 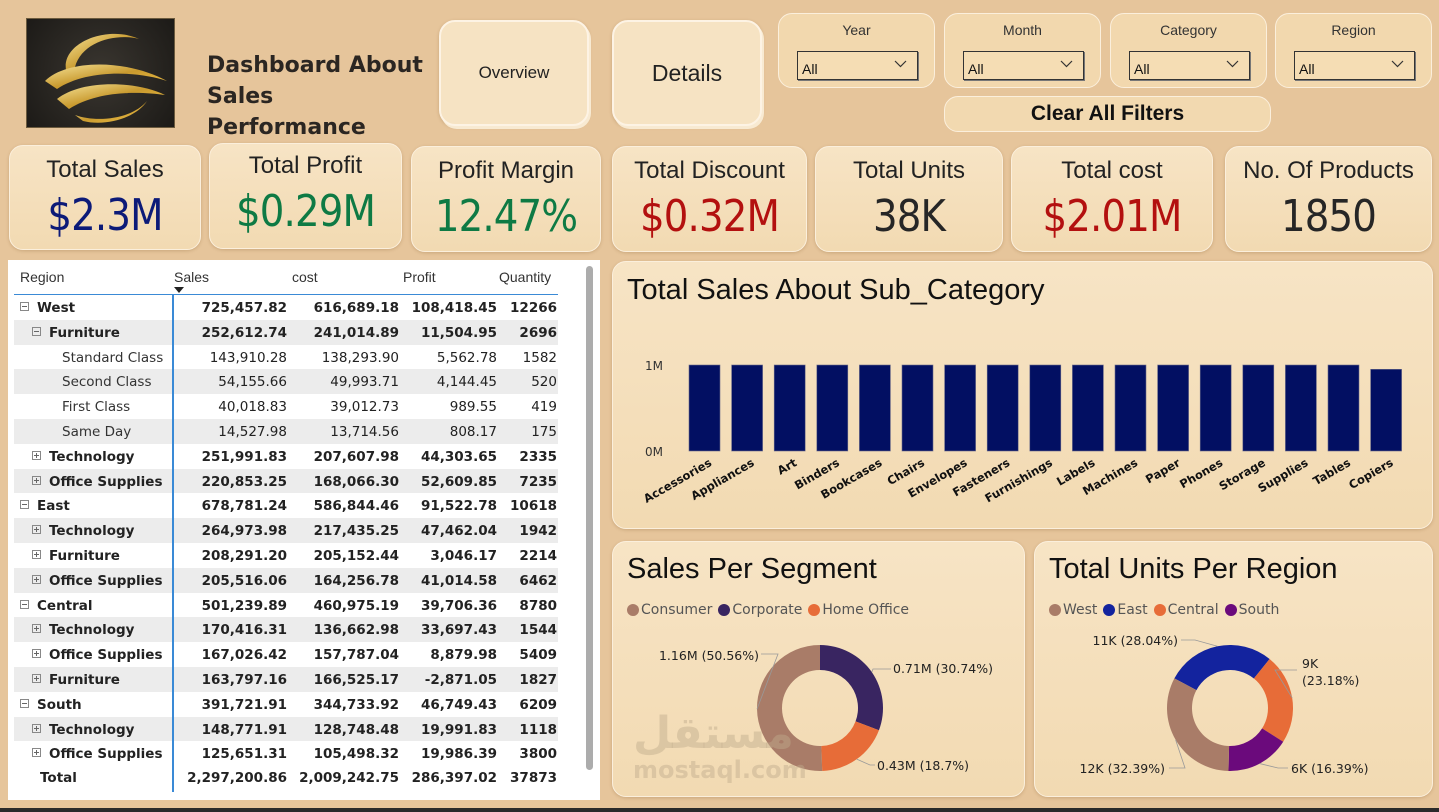 I want to click on cell-profit: 46,749.43, so click(x=458, y=704).